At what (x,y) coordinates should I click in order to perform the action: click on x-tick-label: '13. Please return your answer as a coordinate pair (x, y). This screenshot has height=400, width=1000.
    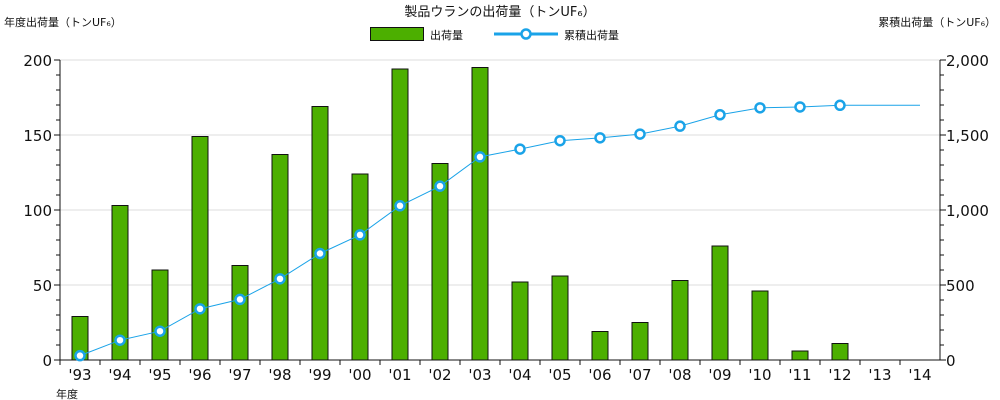
    Looking at the image, I should click on (879, 375).